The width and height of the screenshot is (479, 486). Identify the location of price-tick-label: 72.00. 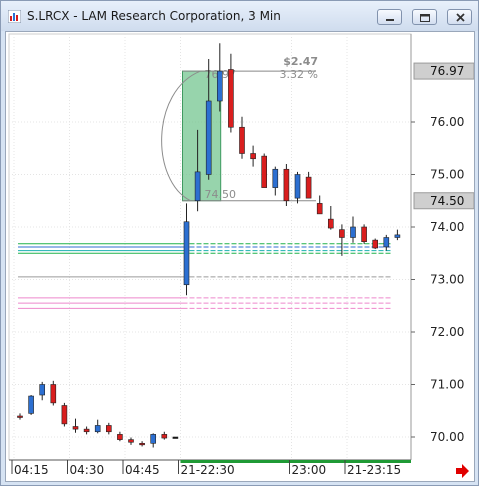
(447, 332).